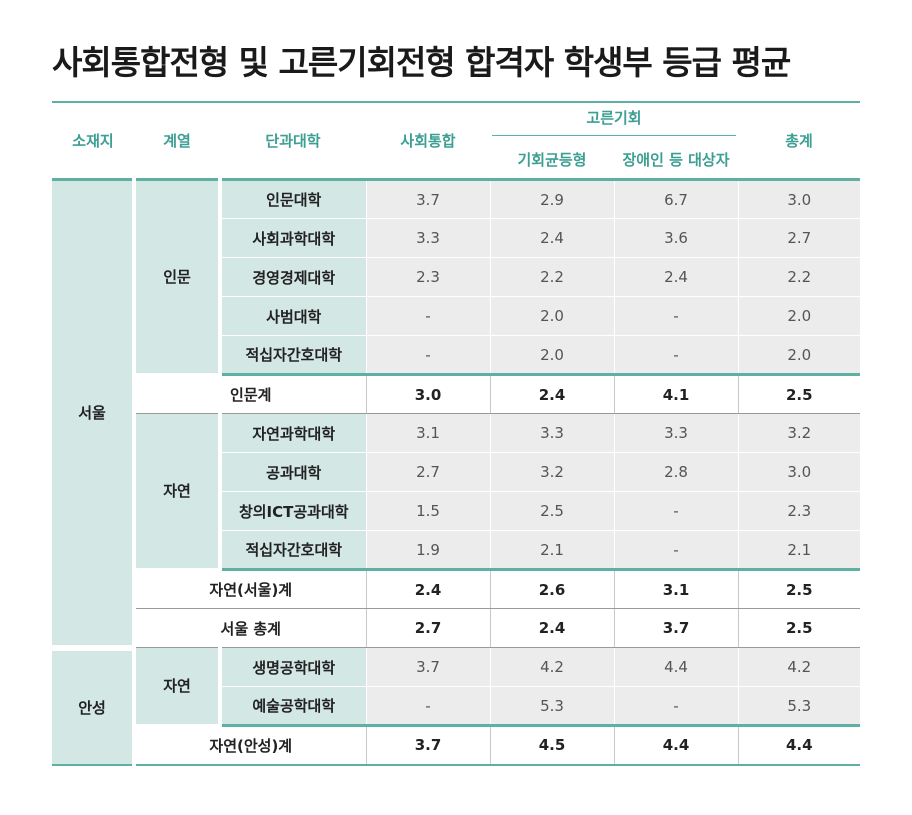 The width and height of the screenshot is (912, 815). I want to click on header-equal-group-label: 고른기회, so click(614, 121).